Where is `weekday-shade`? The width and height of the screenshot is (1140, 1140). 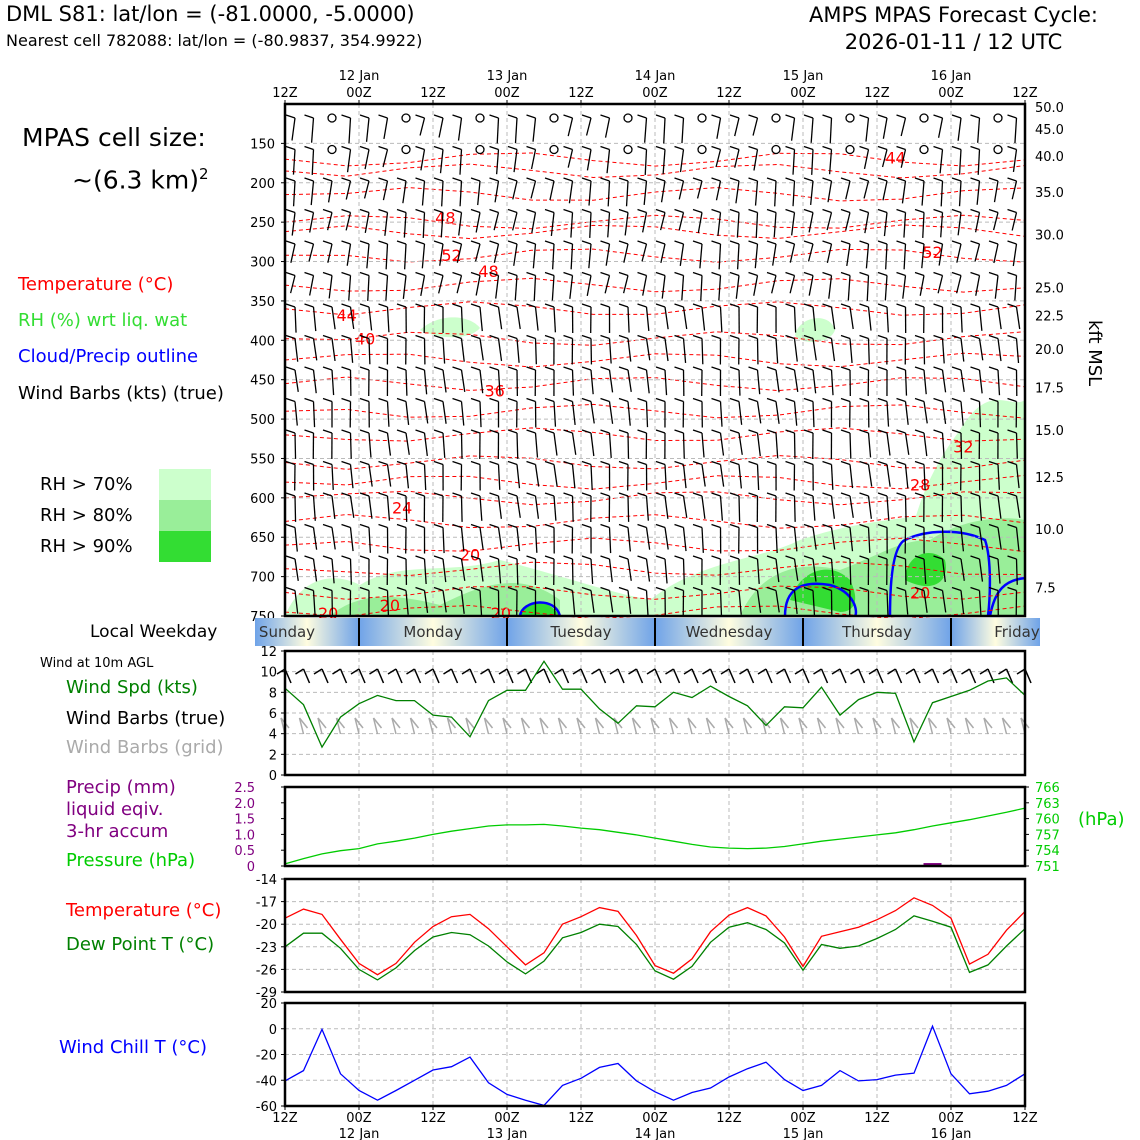
weekday-shade is located at coordinates (433, 632).